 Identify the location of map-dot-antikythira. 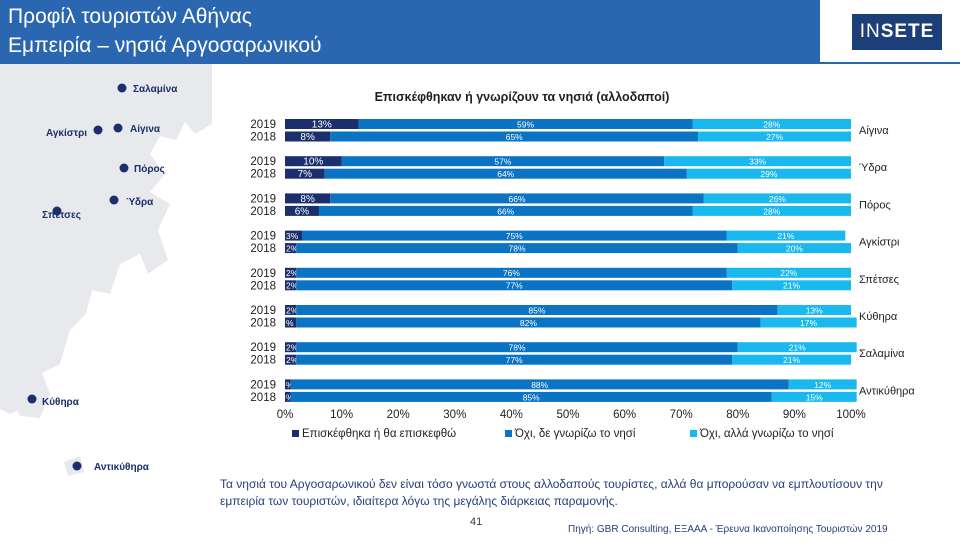
(77, 466).